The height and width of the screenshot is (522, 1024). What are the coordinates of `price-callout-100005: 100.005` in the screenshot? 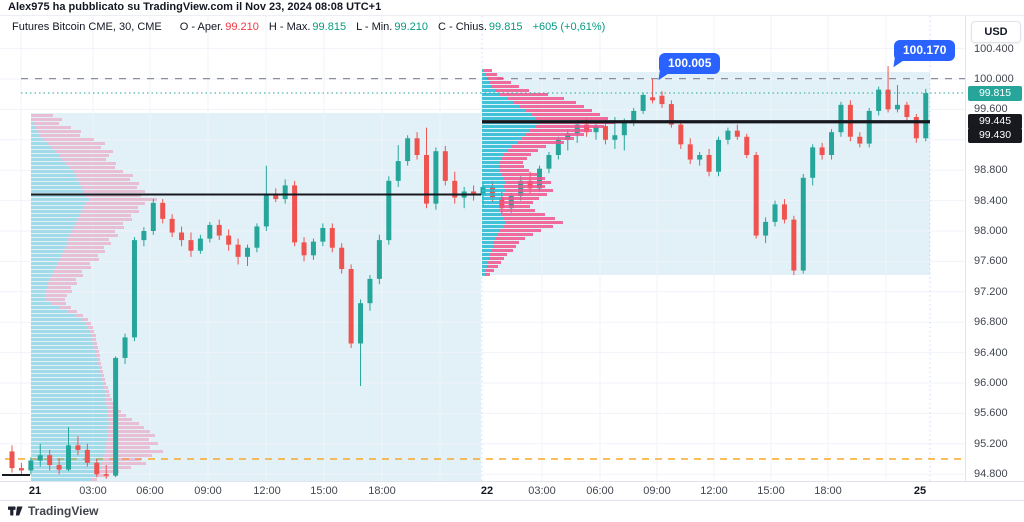 It's located at (690, 63).